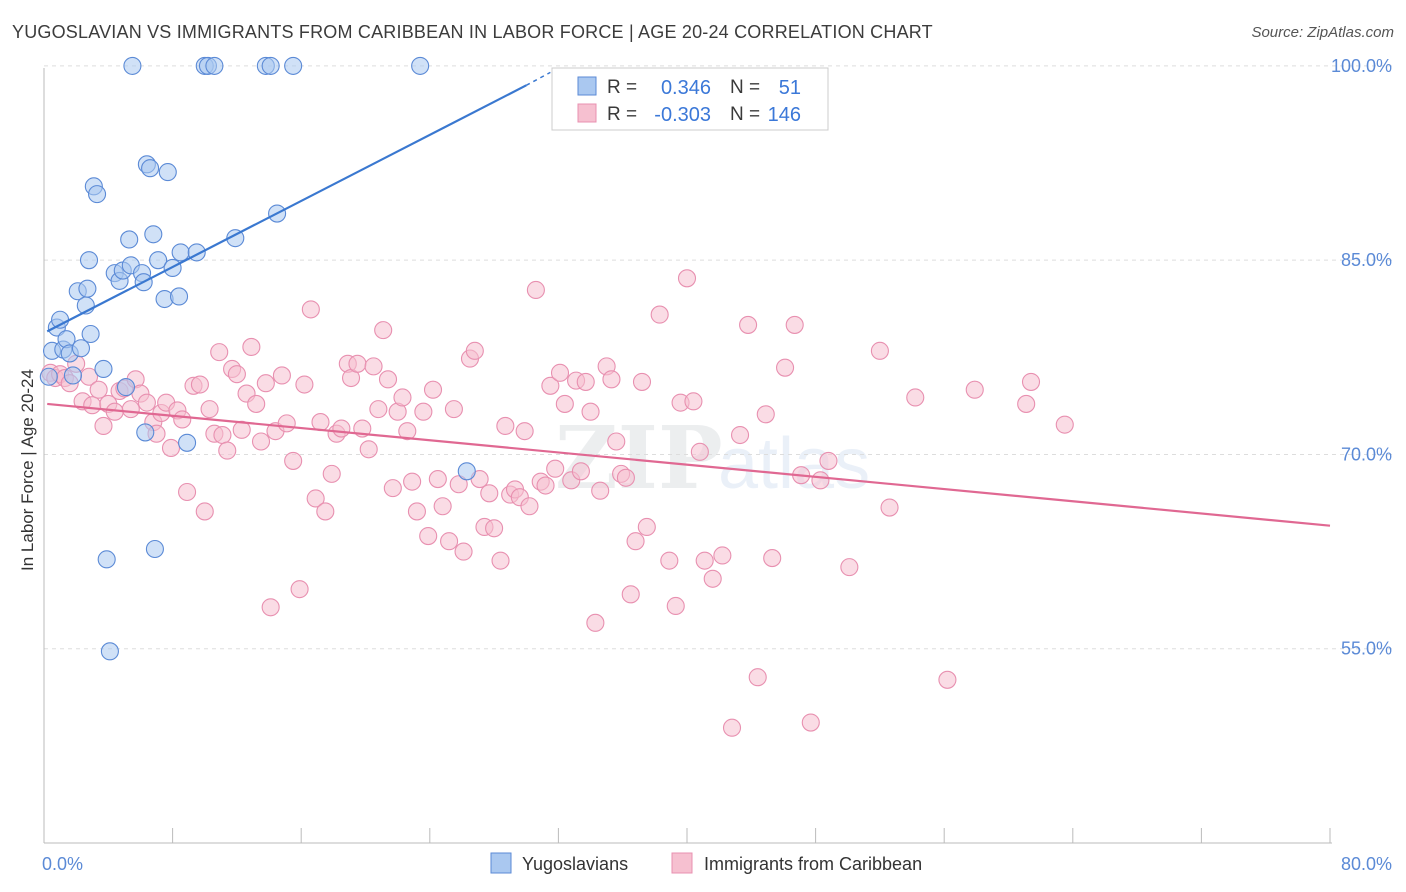 Image resolution: width=1406 pixels, height=892 pixels. What do you see at coordinates (62, 864) in the screenshot?
I see `x-tick-label: 0.0%` at bounding box center [62, 864].